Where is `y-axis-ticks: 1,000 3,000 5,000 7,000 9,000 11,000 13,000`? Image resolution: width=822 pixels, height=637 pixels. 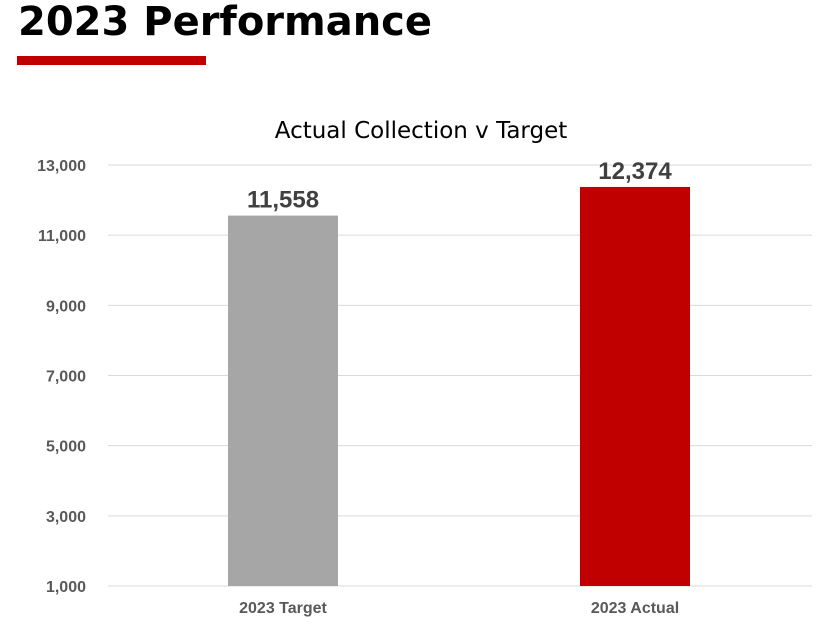 y-axis-ticks: 1,000 3,000 5,000 7,000 9,000 11,000 13,000 is located at coordinates (61, 377).